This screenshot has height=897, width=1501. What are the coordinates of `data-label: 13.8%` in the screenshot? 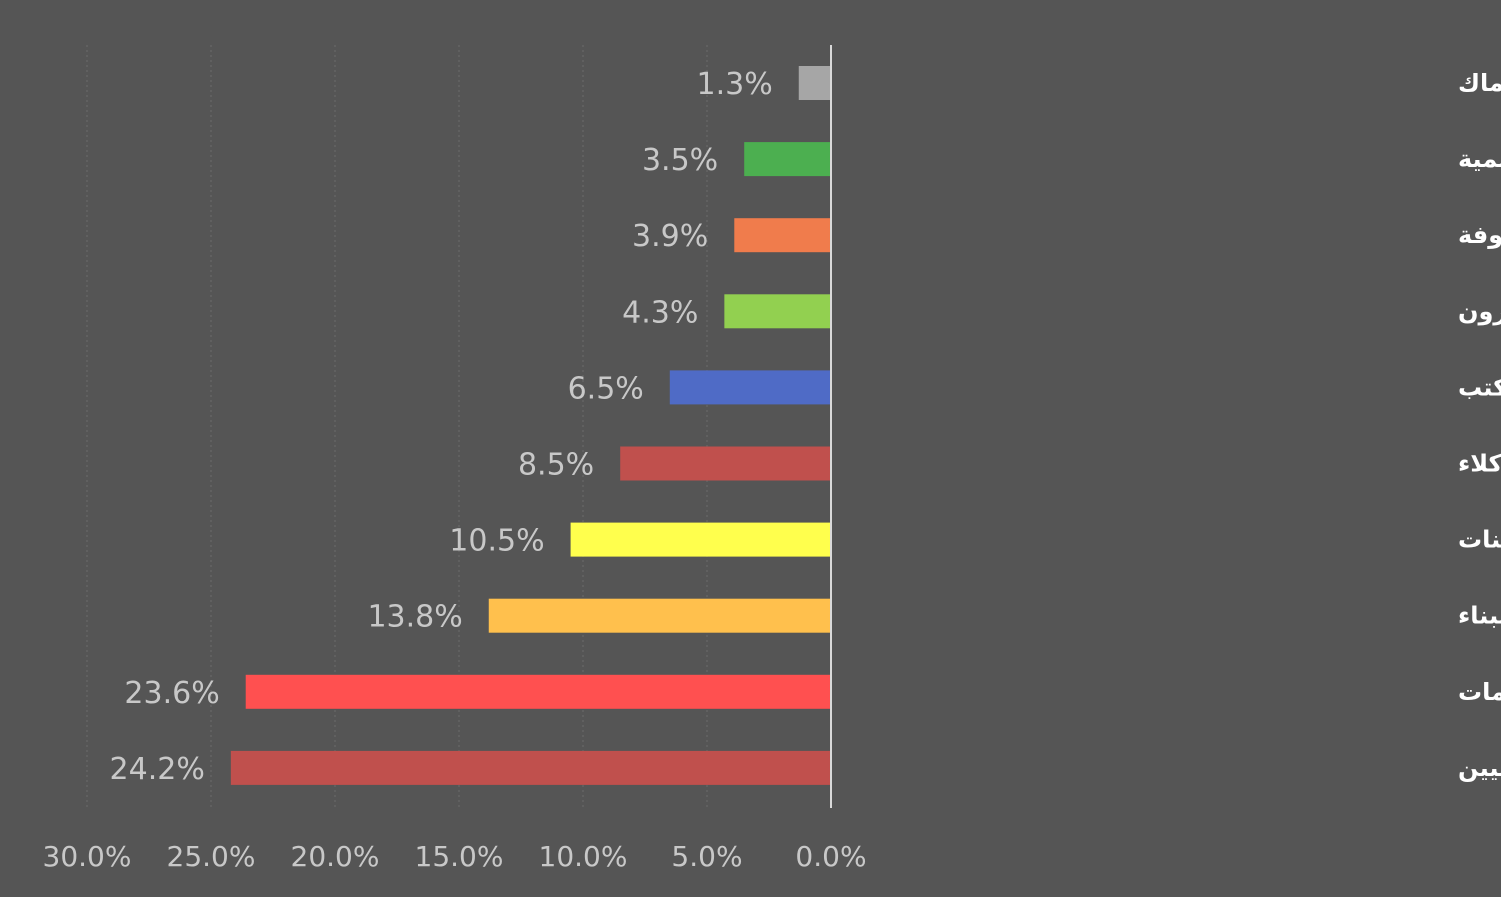 It's located at (414, 617).